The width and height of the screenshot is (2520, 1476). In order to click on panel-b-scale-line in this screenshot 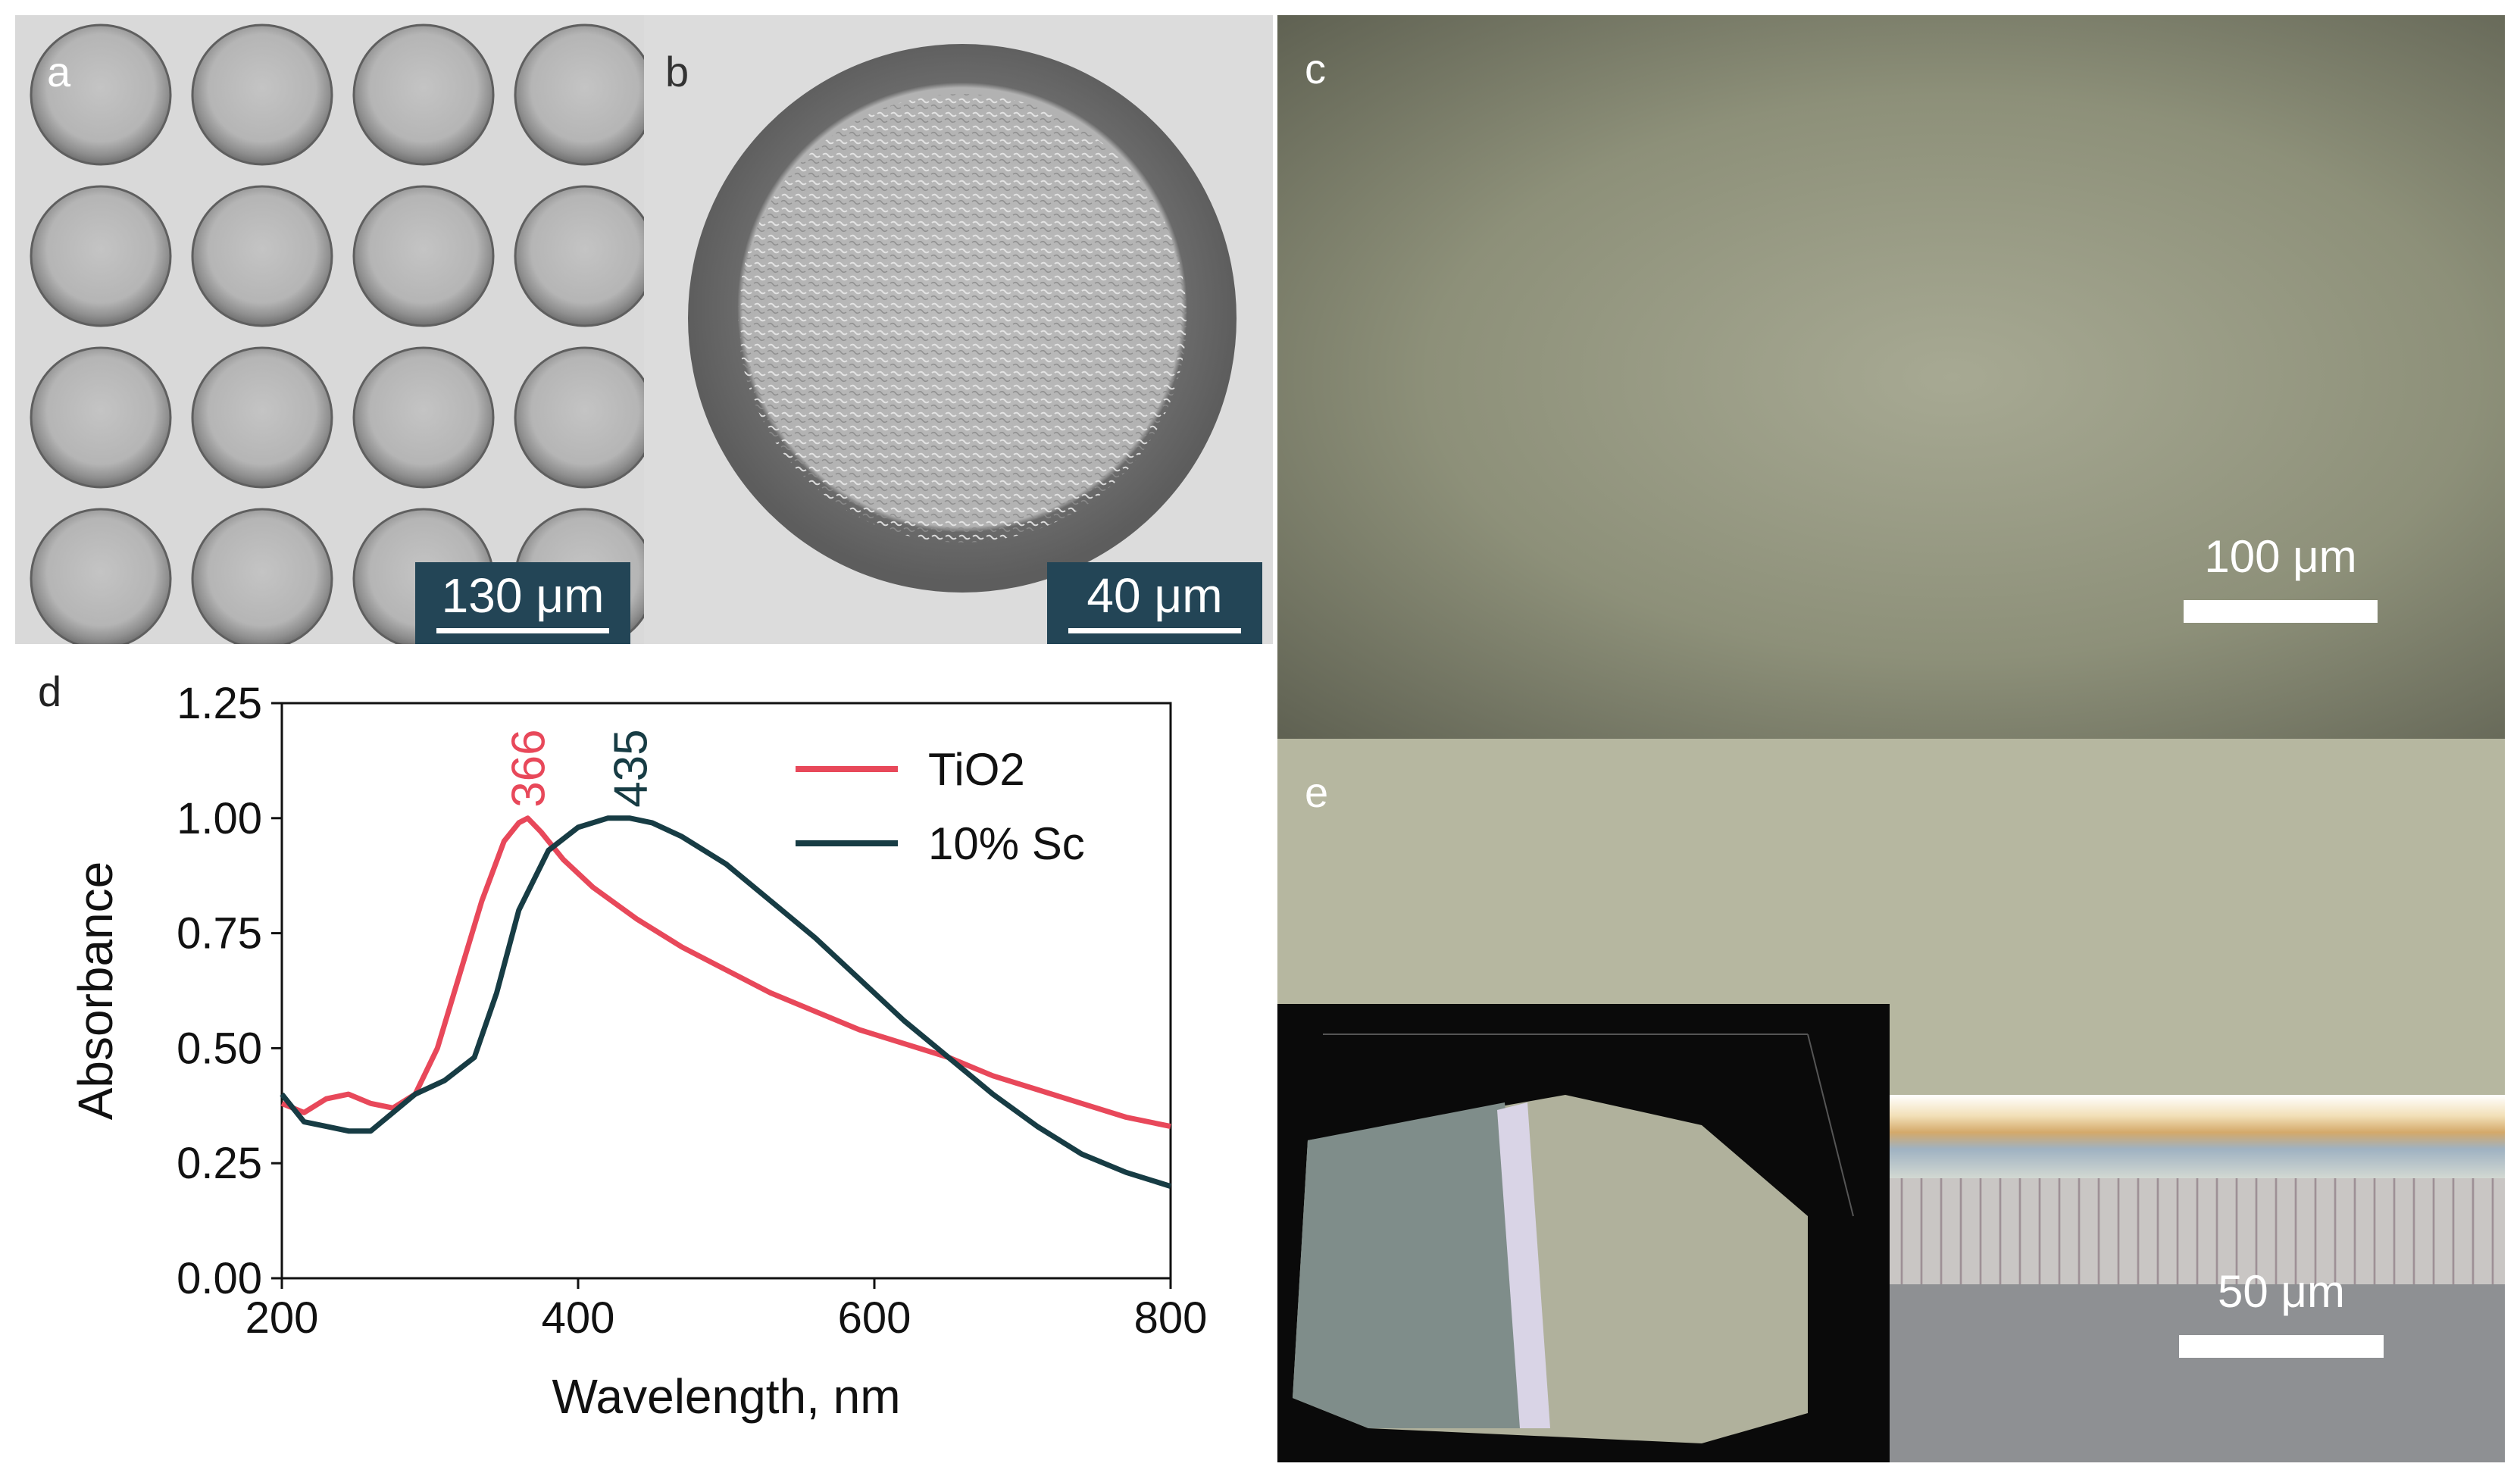, I will do `click(1154, 630)`.